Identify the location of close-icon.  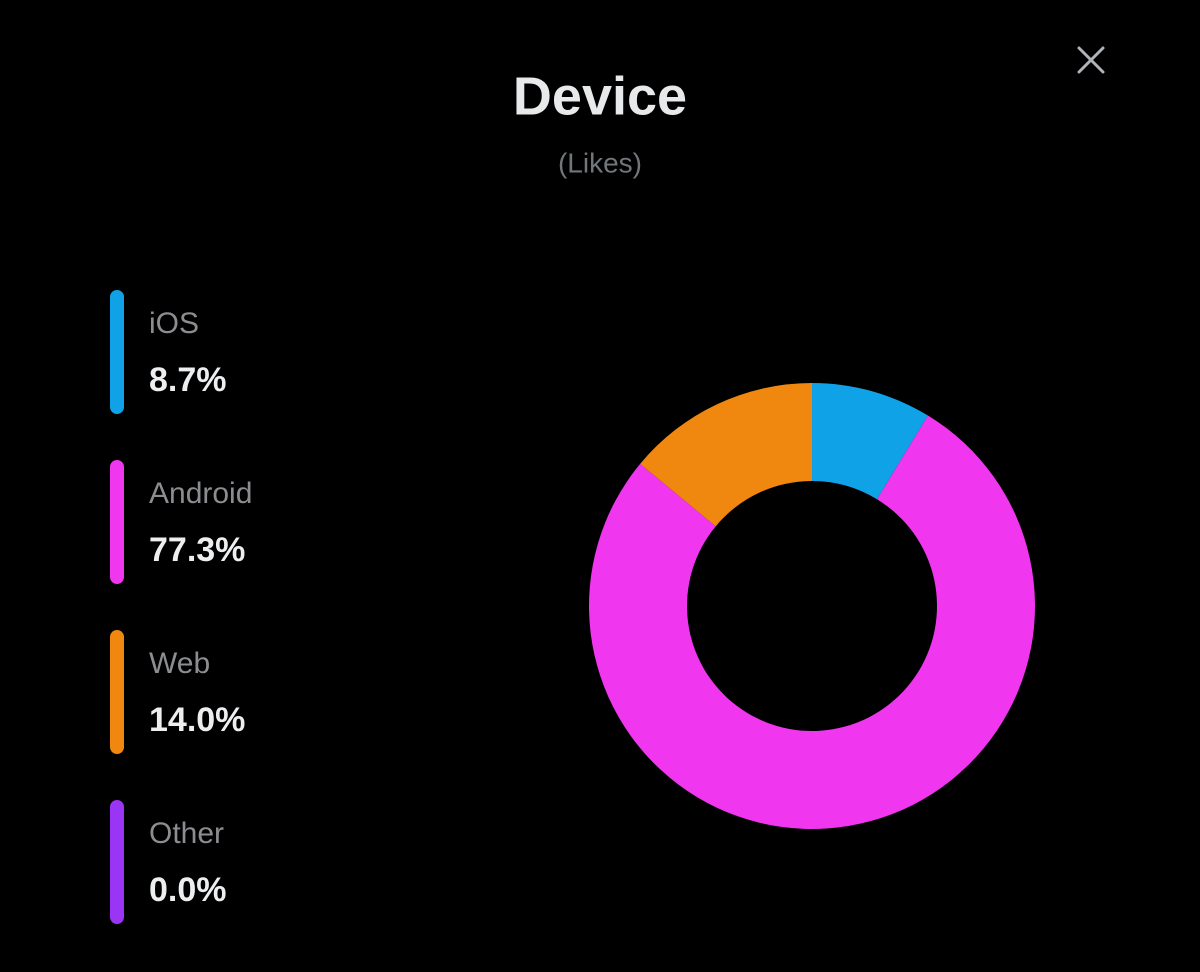
(1091, 60).